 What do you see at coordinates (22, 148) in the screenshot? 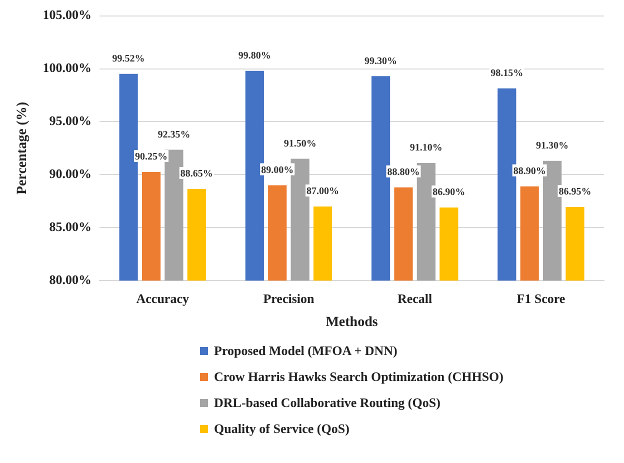
I see `y-axis-title: Percentage (%)` at bounding box center [22, 148].